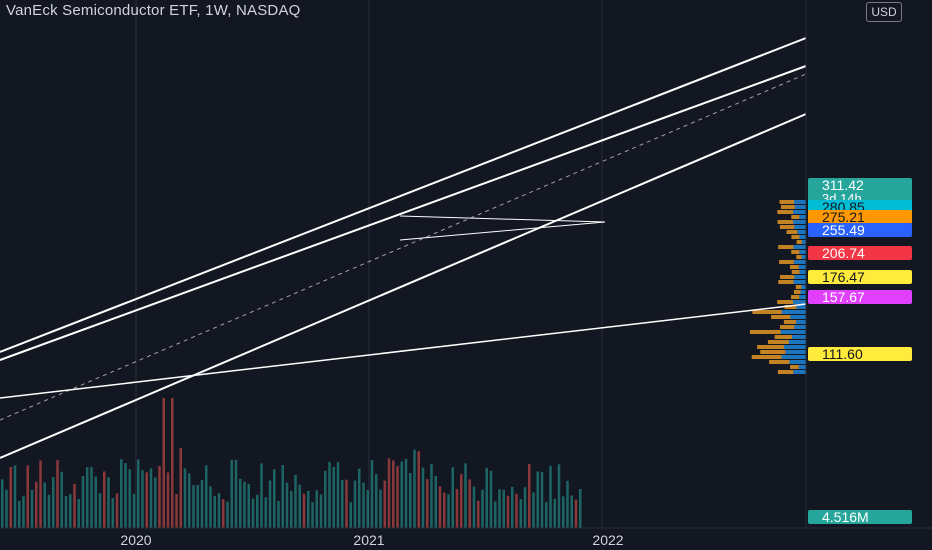 Image resolution: width=932 pixels, height=550 pixels. What do you see at coordinates (860, 192) in the screenshot?
I see `last-price-label-bg` at bounding box center [860, 192].